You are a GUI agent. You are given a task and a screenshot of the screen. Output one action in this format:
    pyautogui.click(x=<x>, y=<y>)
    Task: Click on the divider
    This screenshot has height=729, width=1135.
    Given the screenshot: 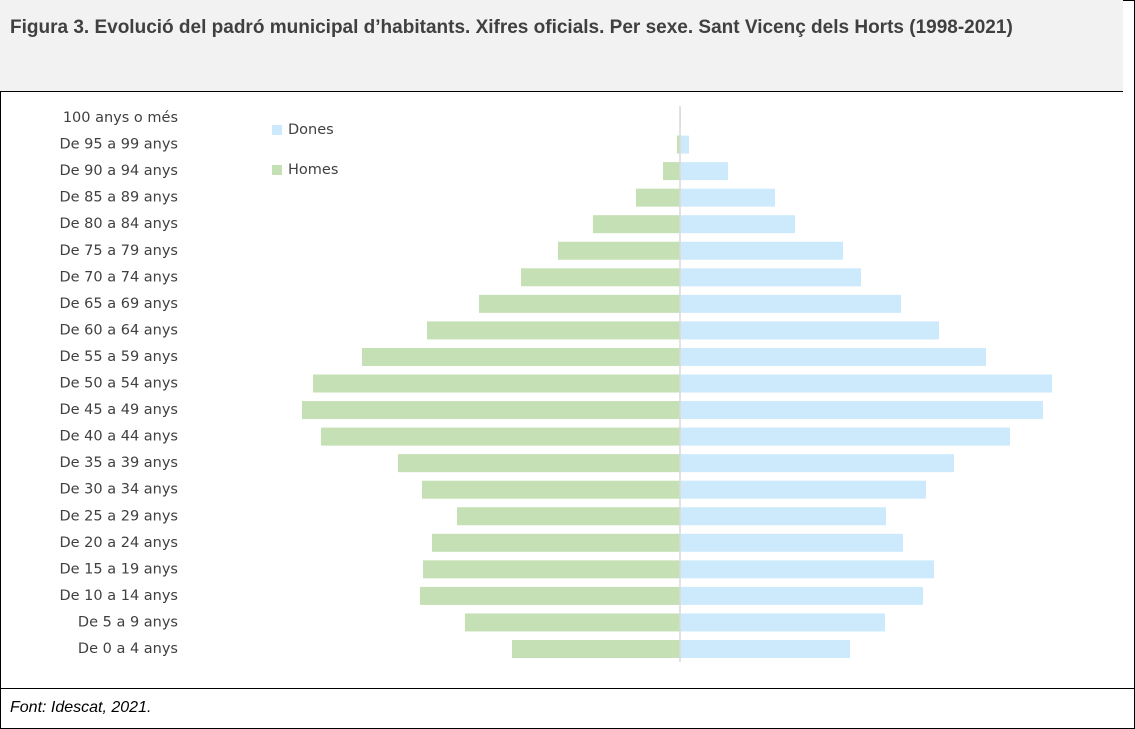 What is the action you would take?
    pyautogui.click(x=567, y=688)
    